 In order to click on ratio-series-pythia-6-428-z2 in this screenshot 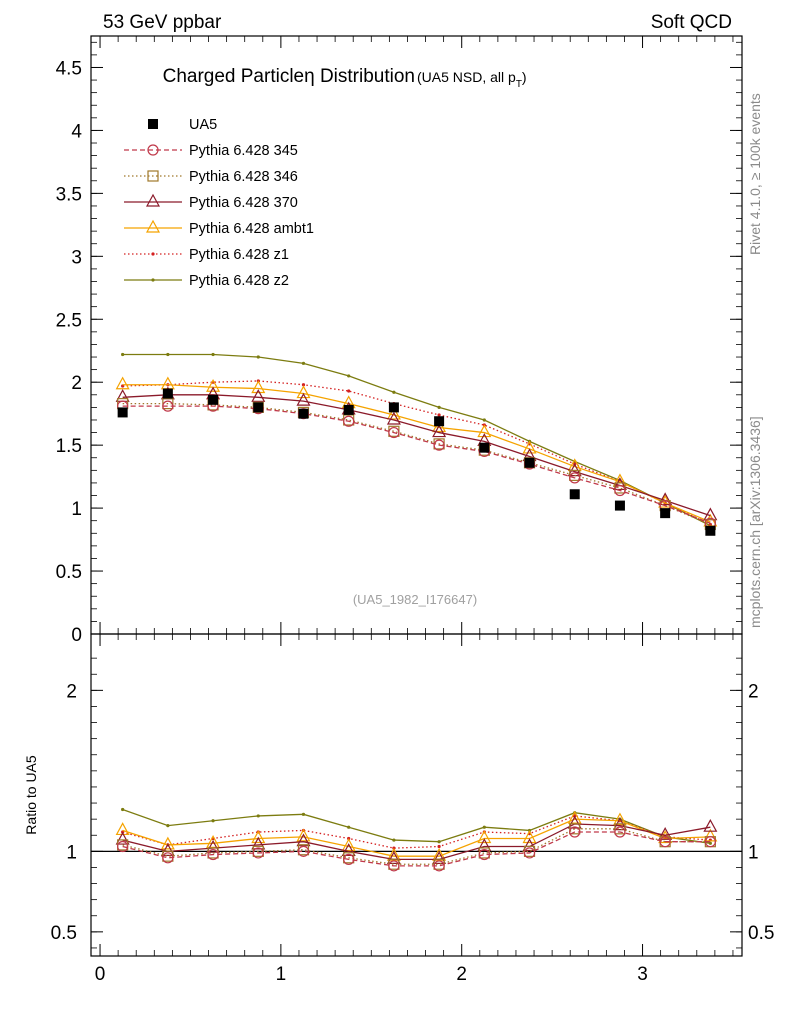, I will do `click(416, 826)`.